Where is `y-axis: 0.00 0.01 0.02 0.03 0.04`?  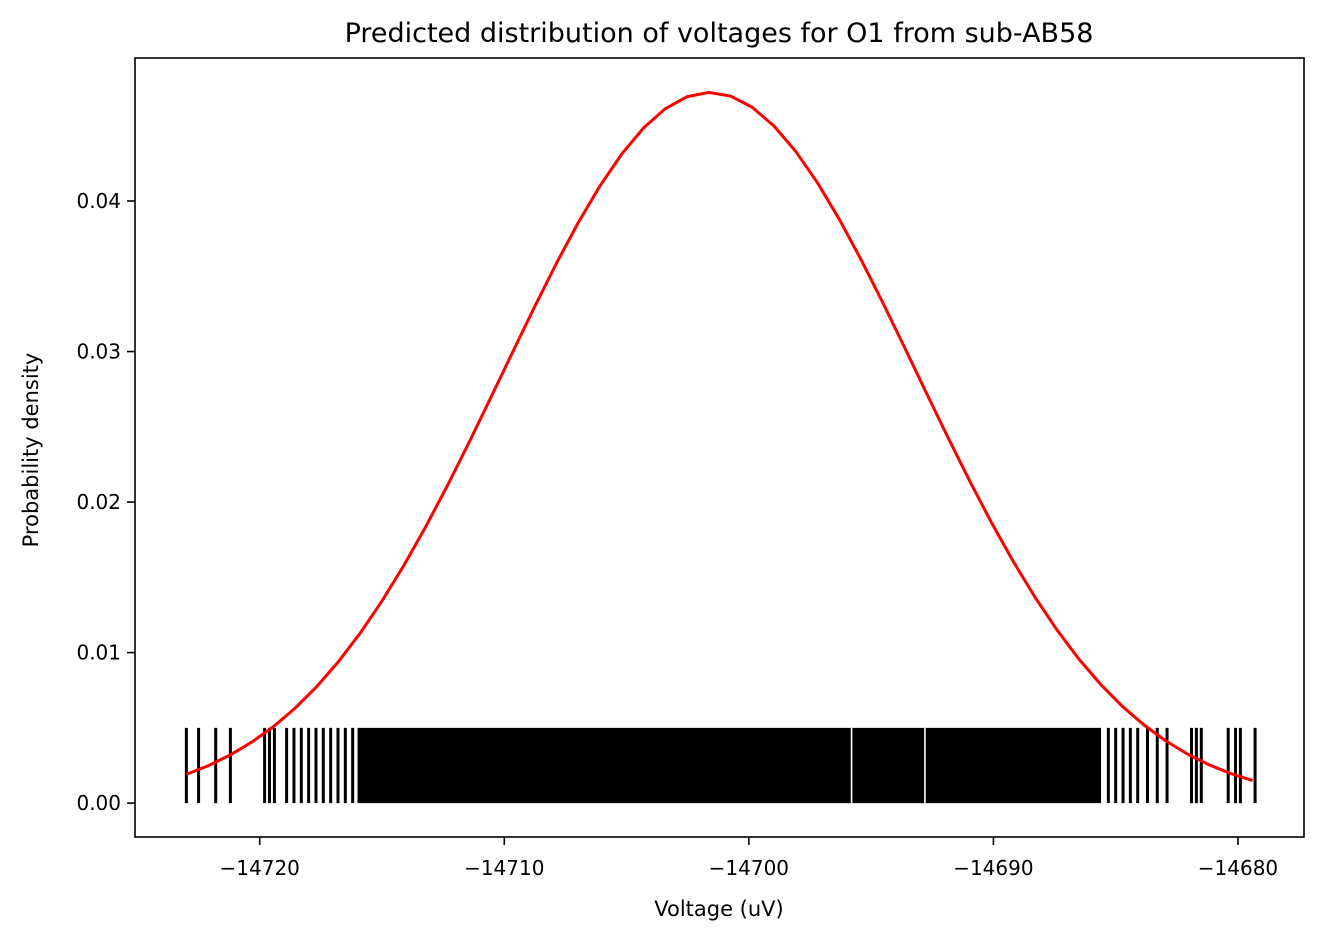
y-axis: 0.00 0.01 0.02 0.03 0.04 is located at coordinates (105, 502).